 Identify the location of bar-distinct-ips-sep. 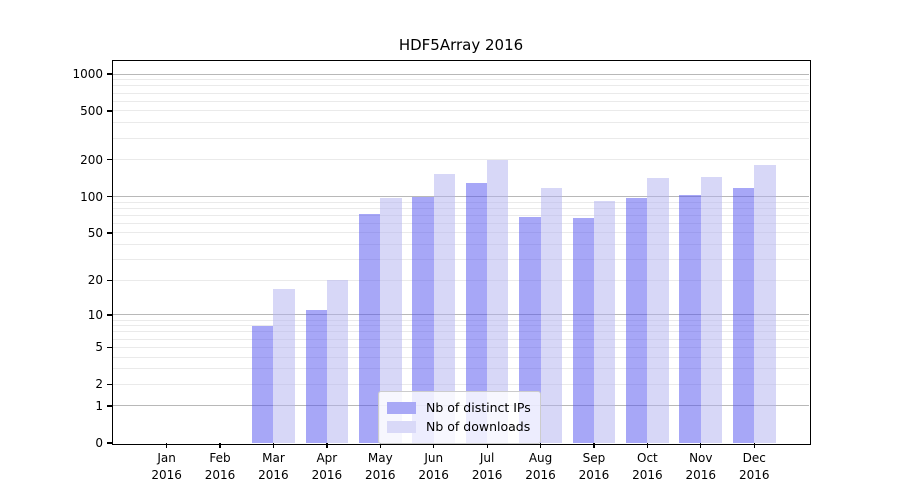
(583, 330).